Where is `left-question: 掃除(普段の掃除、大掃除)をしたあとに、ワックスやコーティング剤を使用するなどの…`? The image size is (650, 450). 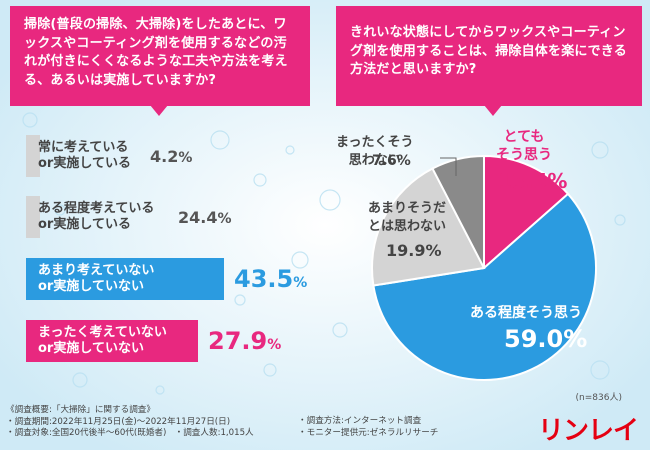
left-question: 掃除(普段の掃除、大掃除)をしたあとに、ワックスやコーティング剤を使用するなどの… is located at coordinates (160, 61).